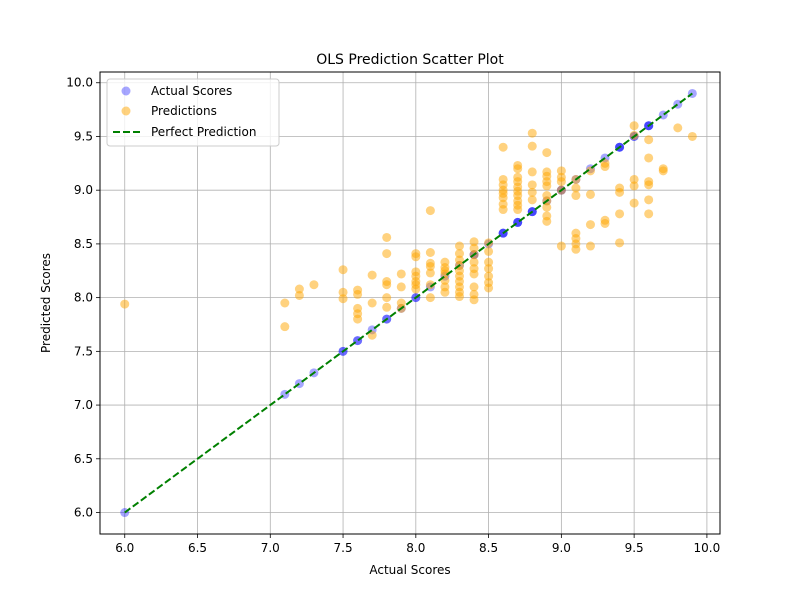 This screenshot has height=600, width=800. What do you see at coordinates (83, 244) in the screenshot?
I see `y-tick-label: 8.5` at bounding box center [83, 244].